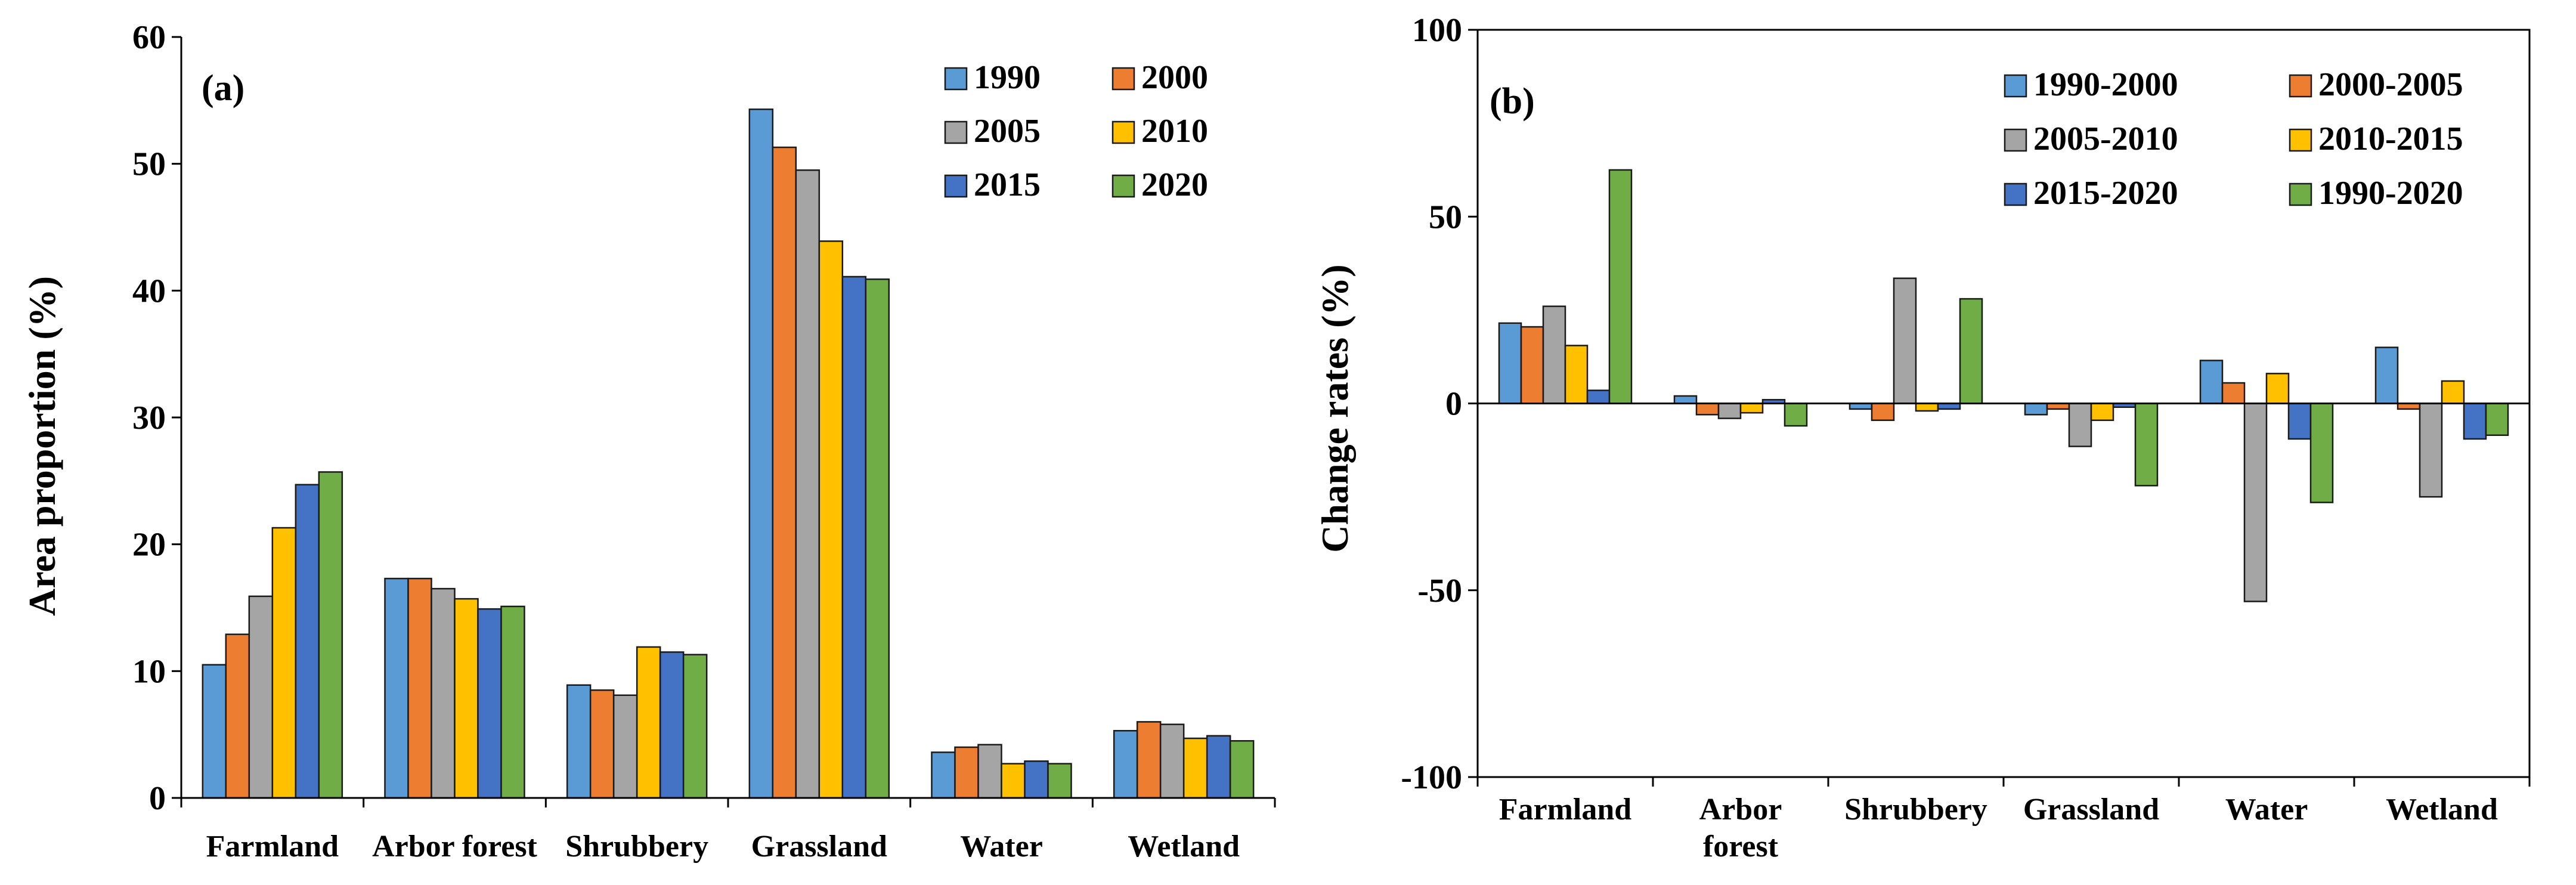 The image size is (2576, 885). Describe the element at coordinates (1335, 408) in the screenshot. I see `panel-b-y-axis-label: Change rates (%)` at that location.